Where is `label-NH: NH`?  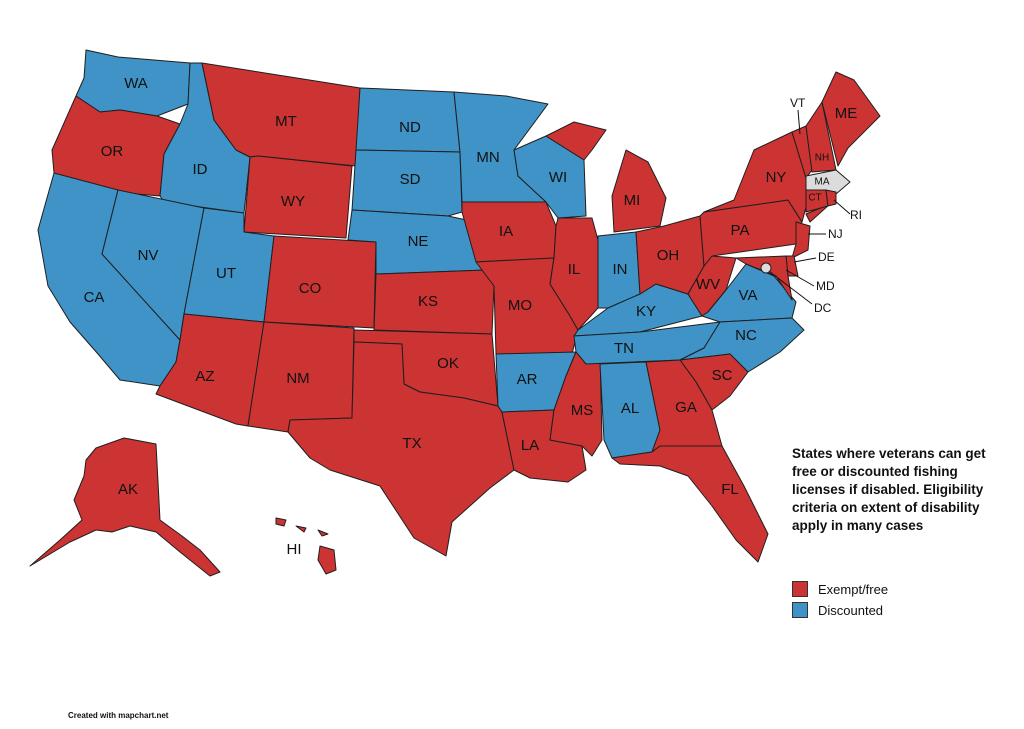
label-NH: NH is located at coordinates (822, 158).